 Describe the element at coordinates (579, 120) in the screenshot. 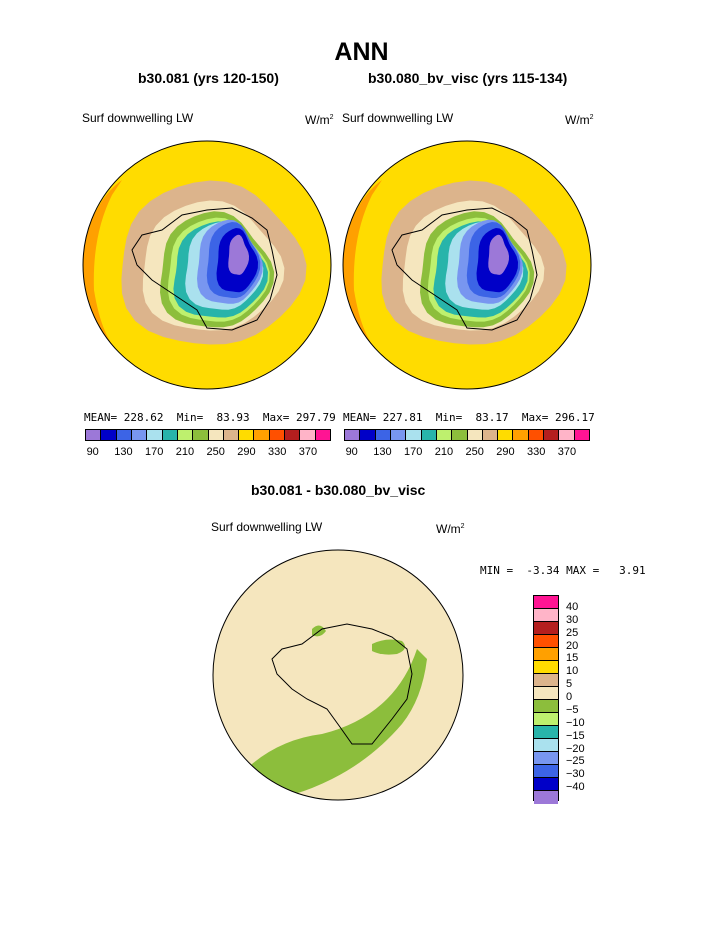

I see `right-panel-units: W/m2` at that location.